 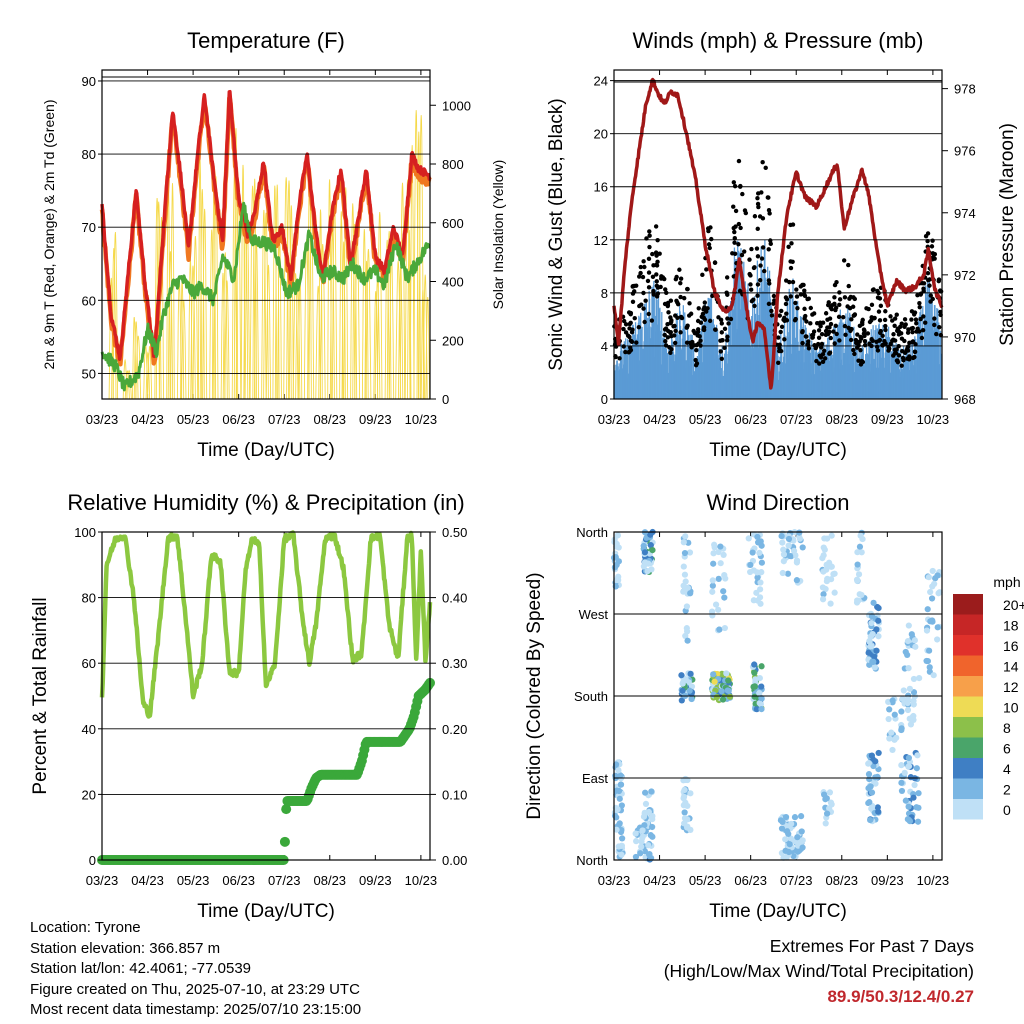 I want to click on legend-swatch, so click(x=968, y=727).